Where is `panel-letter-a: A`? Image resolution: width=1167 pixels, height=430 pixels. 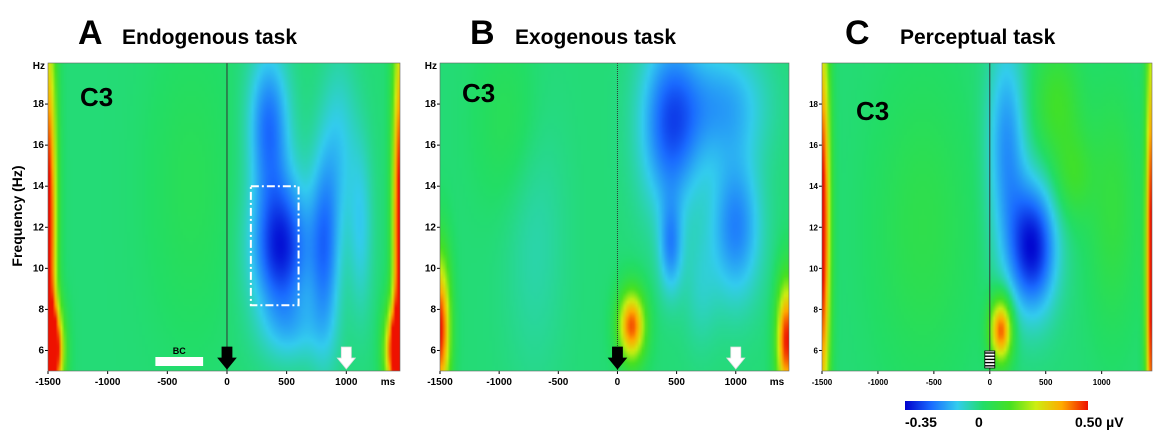 panel-letter-a: A is located at coordinates (90, 33).